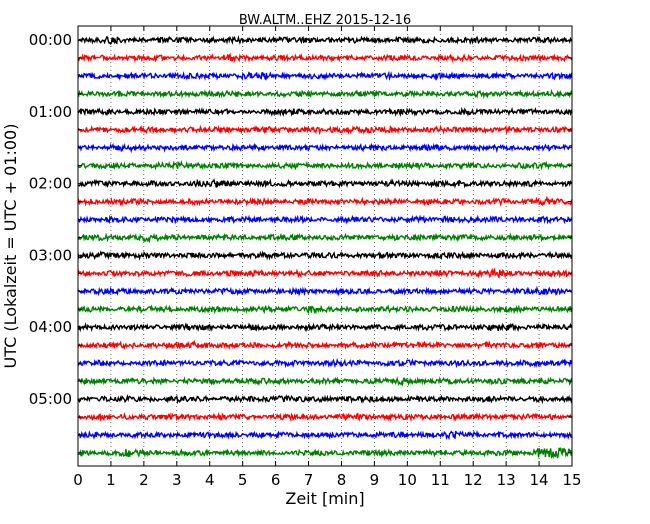 The width and height of the screenshot is (650, 524). What do you see at coordinates (210, 480) in the screenshot?
I see `x-tick-label-4: 4` at bounding box center [210, 480].